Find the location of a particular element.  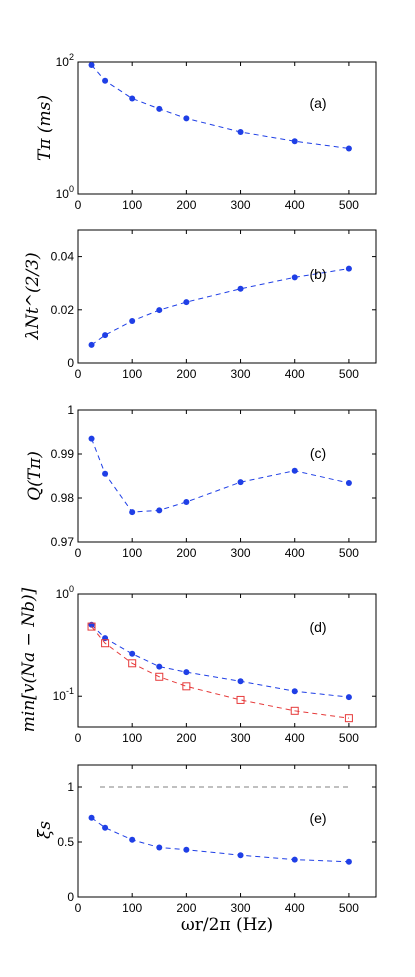

panel-e-series-blue-line is located at coordinates (220, 840).